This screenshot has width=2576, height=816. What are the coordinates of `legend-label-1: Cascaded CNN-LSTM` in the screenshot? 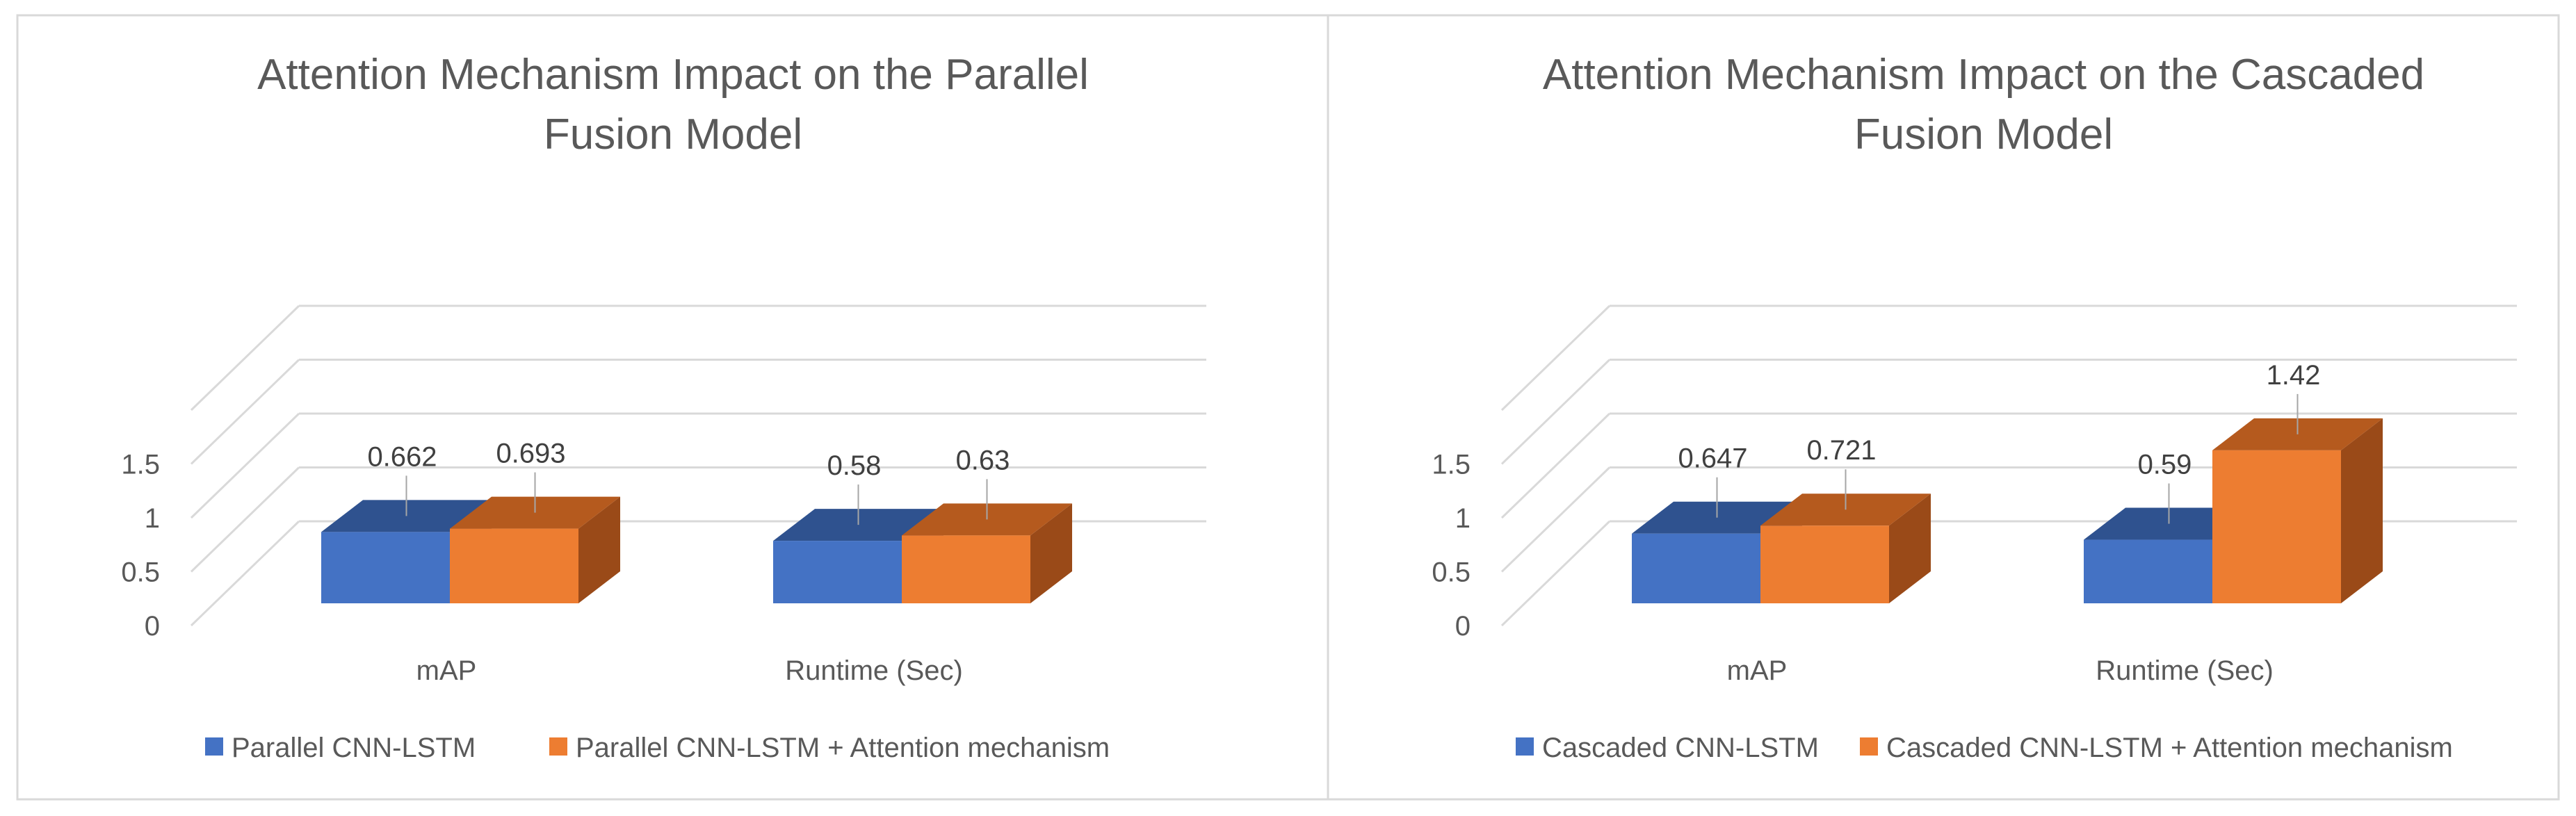 It's located at (1680, 748).